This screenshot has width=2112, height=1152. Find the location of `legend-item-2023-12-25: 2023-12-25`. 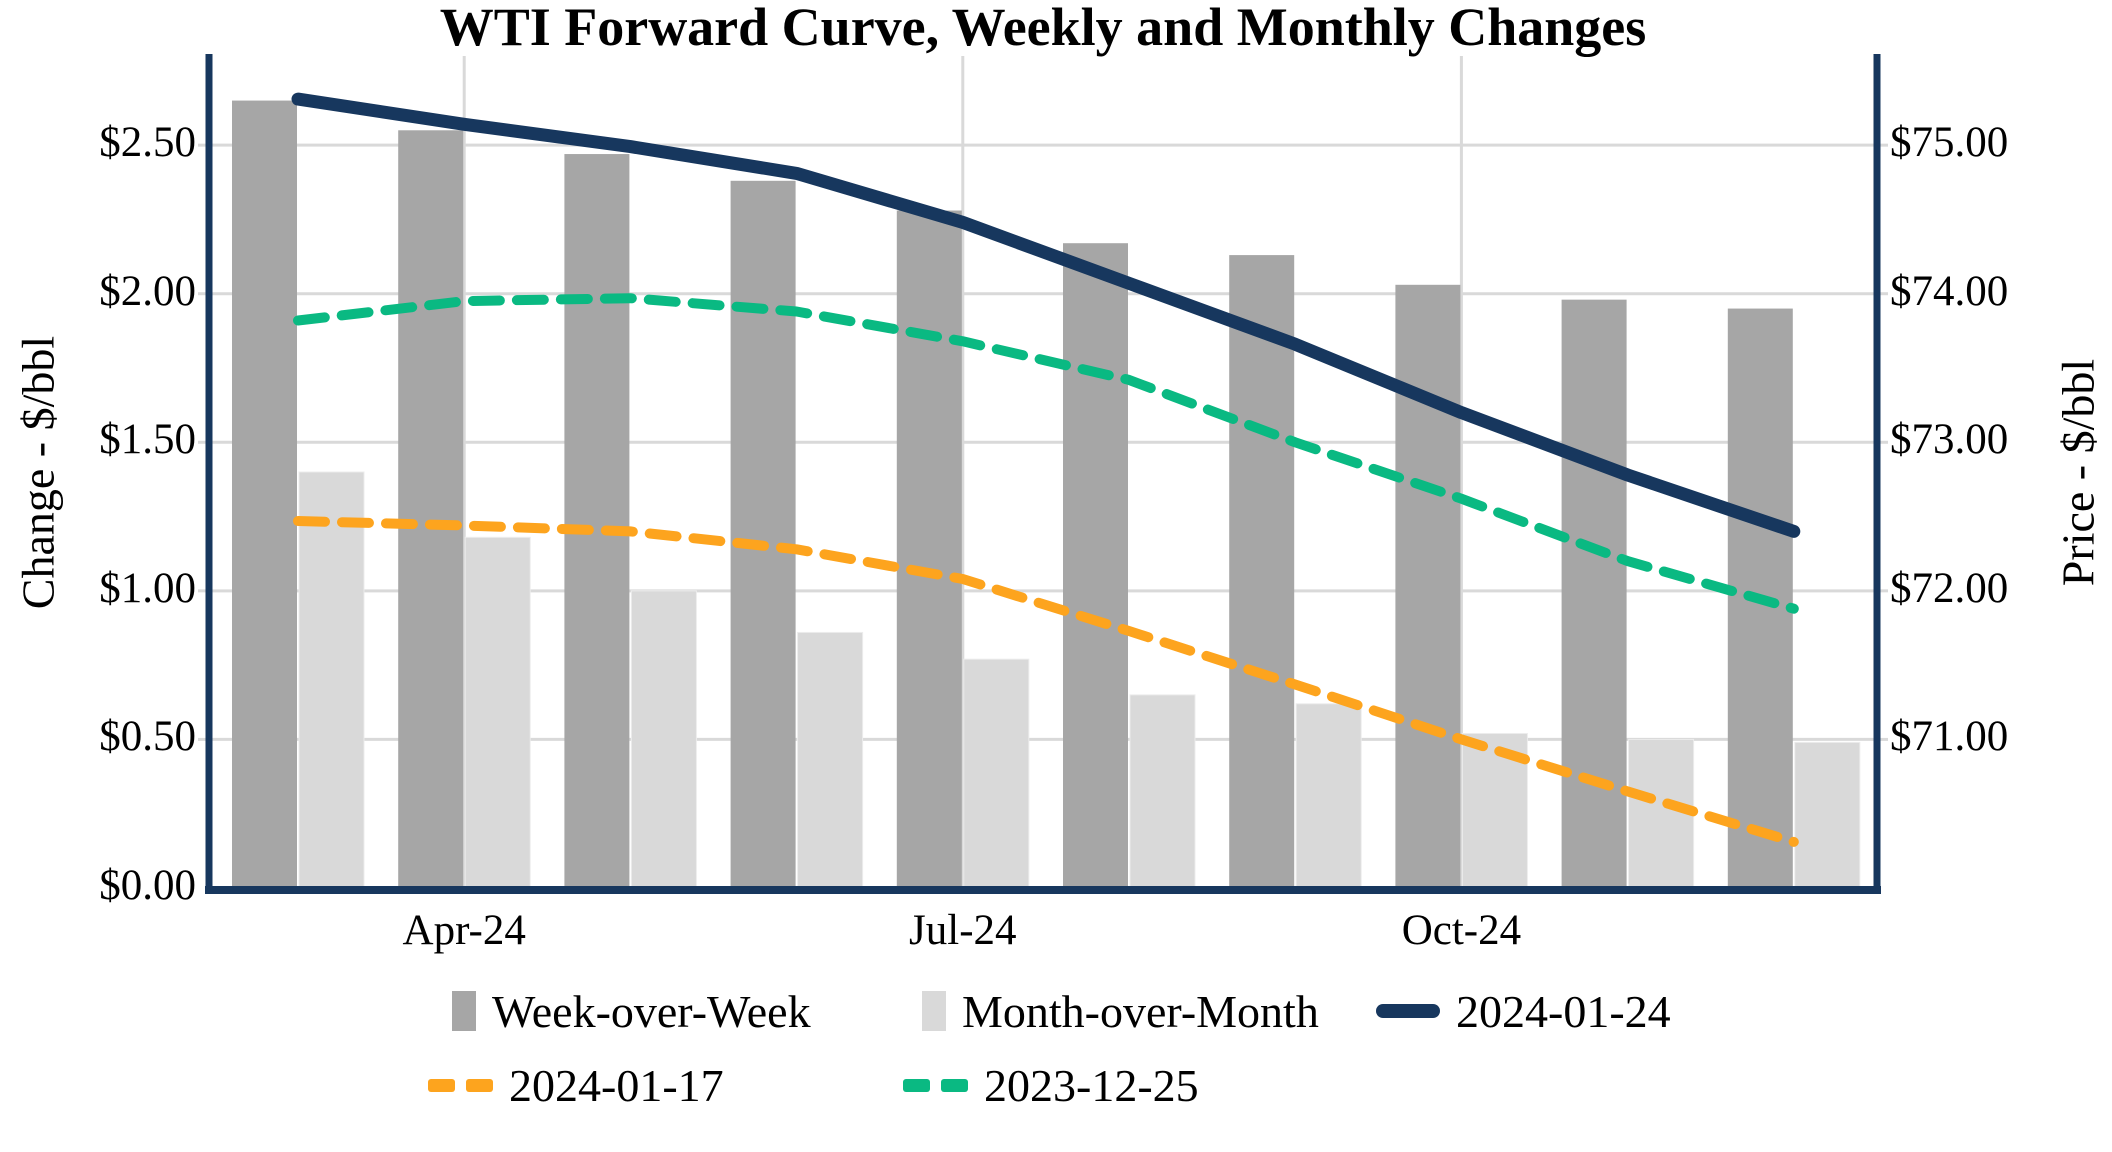

legend-item-2023-12-25: 2023-12-25 is located at coordinates (1051, 1085).